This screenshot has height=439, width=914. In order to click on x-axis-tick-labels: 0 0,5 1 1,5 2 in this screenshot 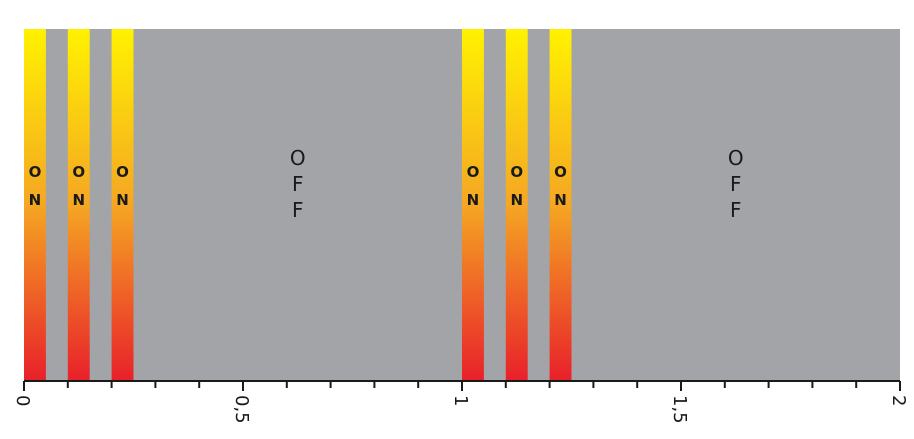, I will do `click(460, 409)`.